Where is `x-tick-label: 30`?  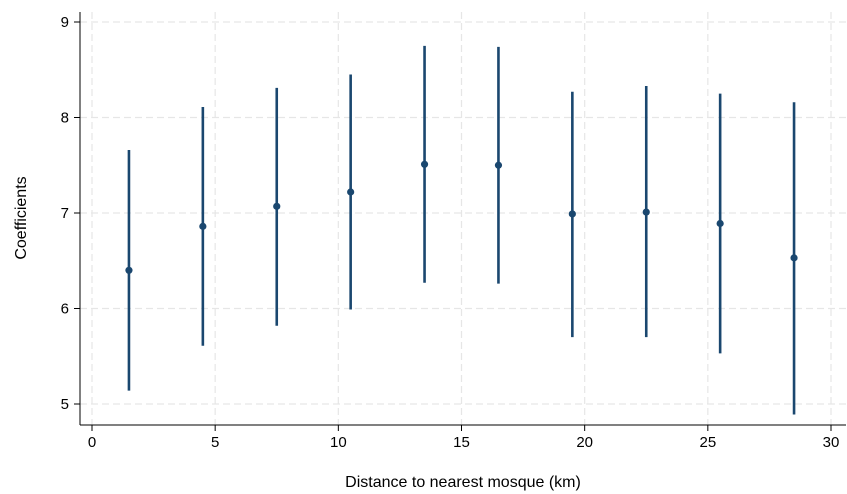
x-tick-label: 30 is located at coordinates (831, 442).